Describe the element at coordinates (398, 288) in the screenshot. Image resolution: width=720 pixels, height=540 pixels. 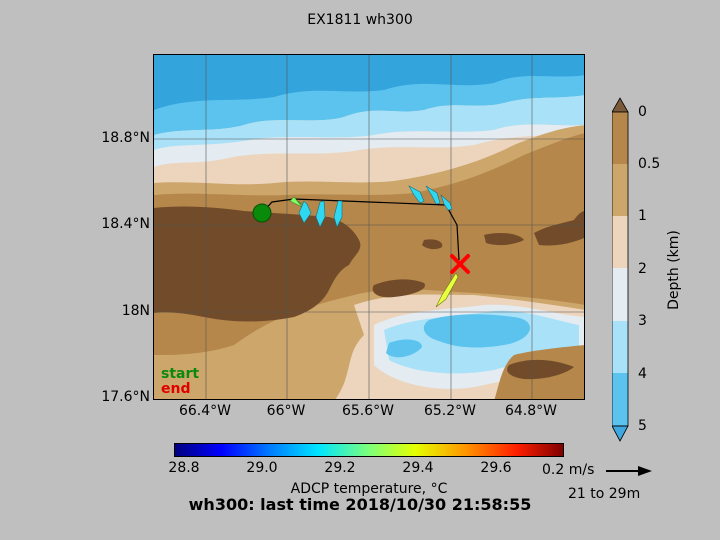
I see `land-vieques` at that location.